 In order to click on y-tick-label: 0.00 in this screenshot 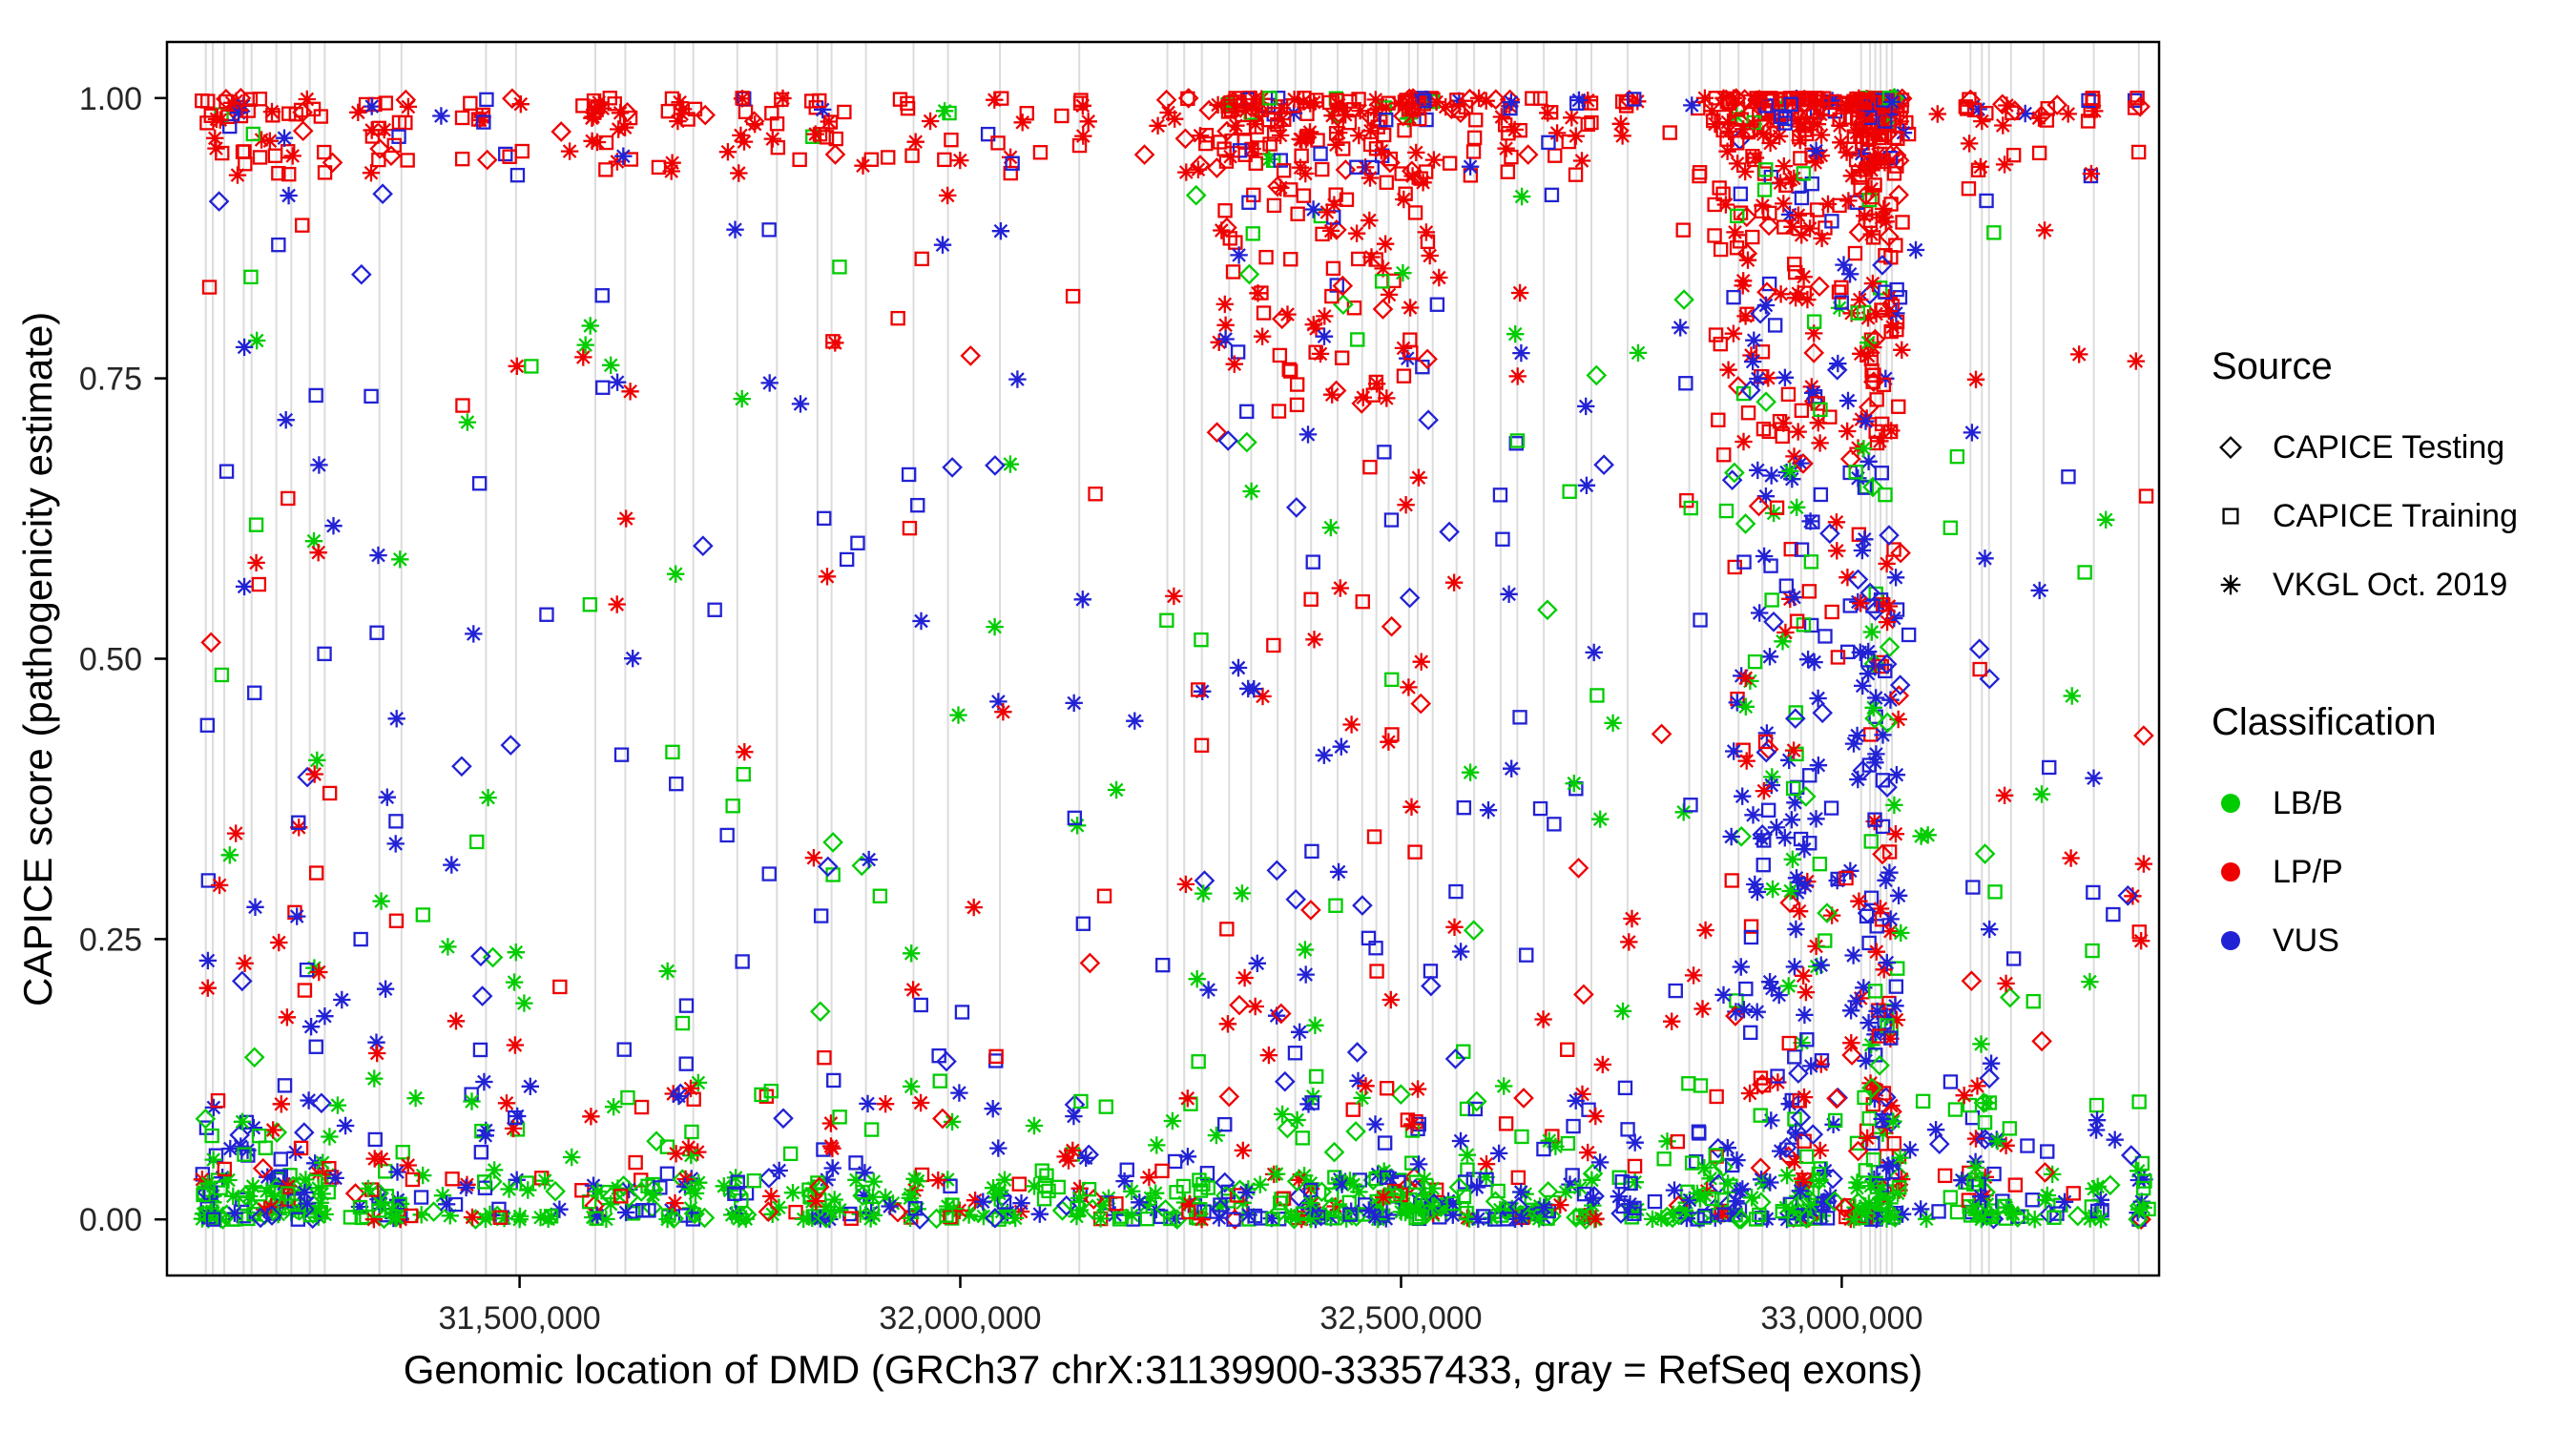, I will do `click(110, 1220)`.